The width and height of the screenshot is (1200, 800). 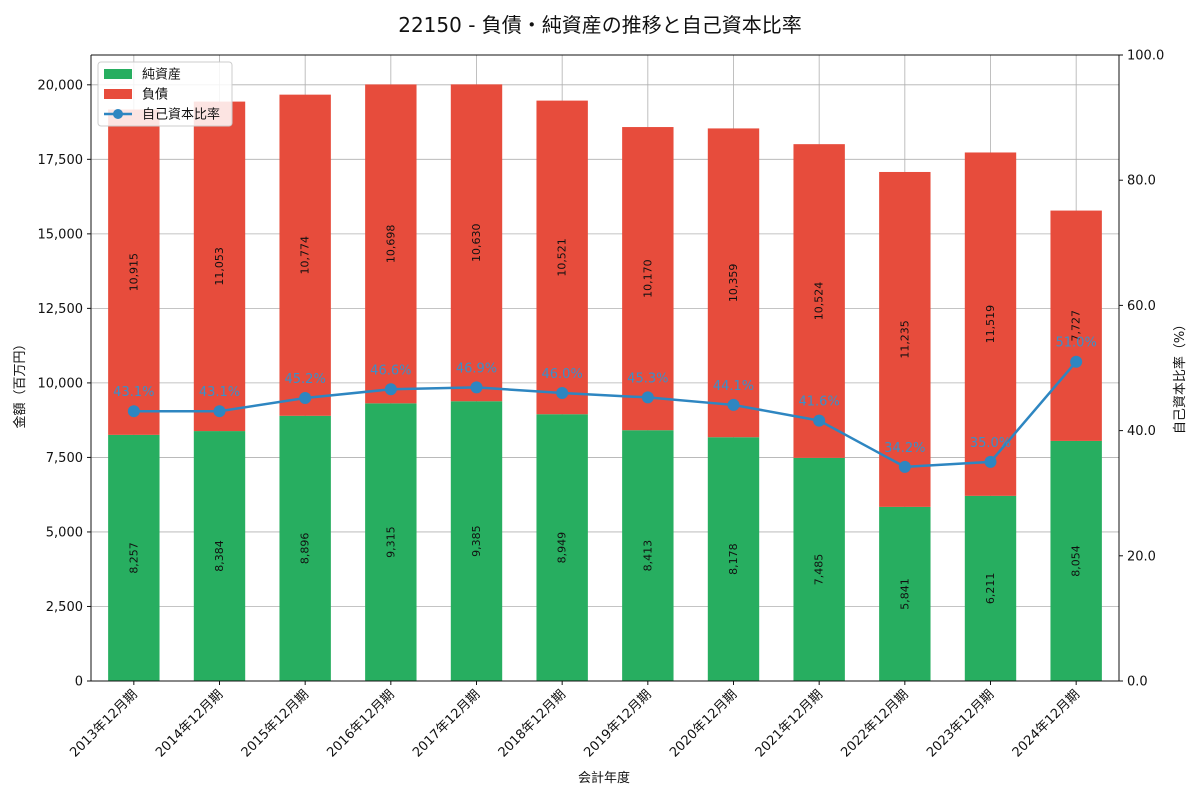 I want to click on legend-label: 自己資本比率, so click(x=181, y=115).